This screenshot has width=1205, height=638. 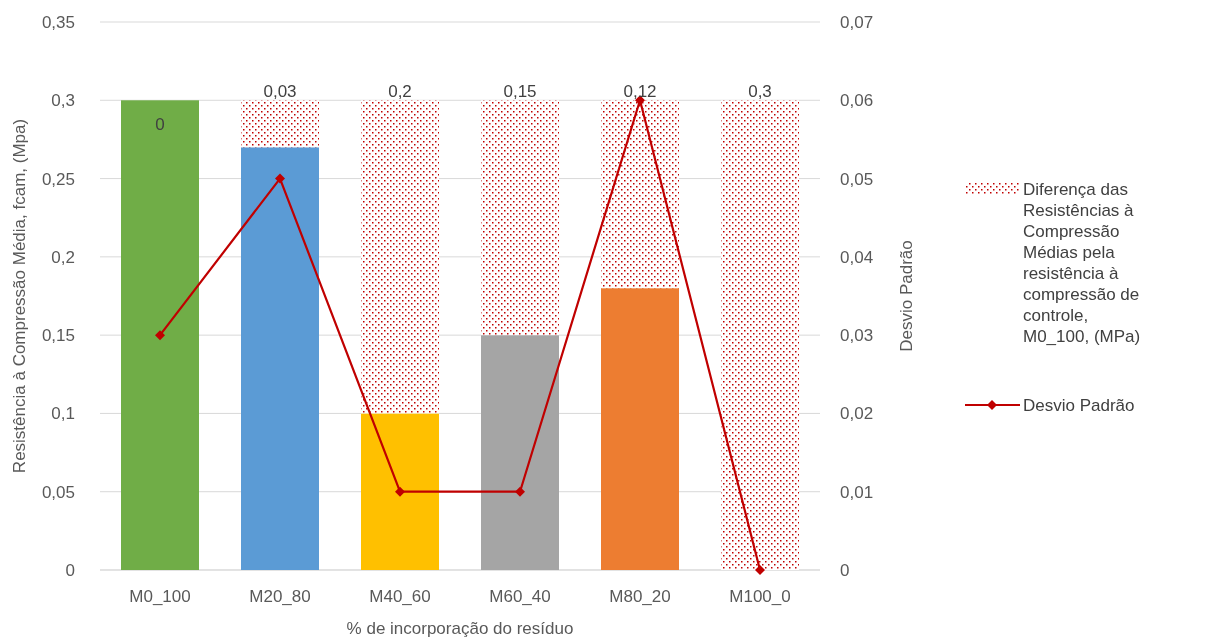 What do you see at coordinates (857, 101) in the screenshot?
I see `y2-tick-label: 0,06` at bounding box center [857, 101].